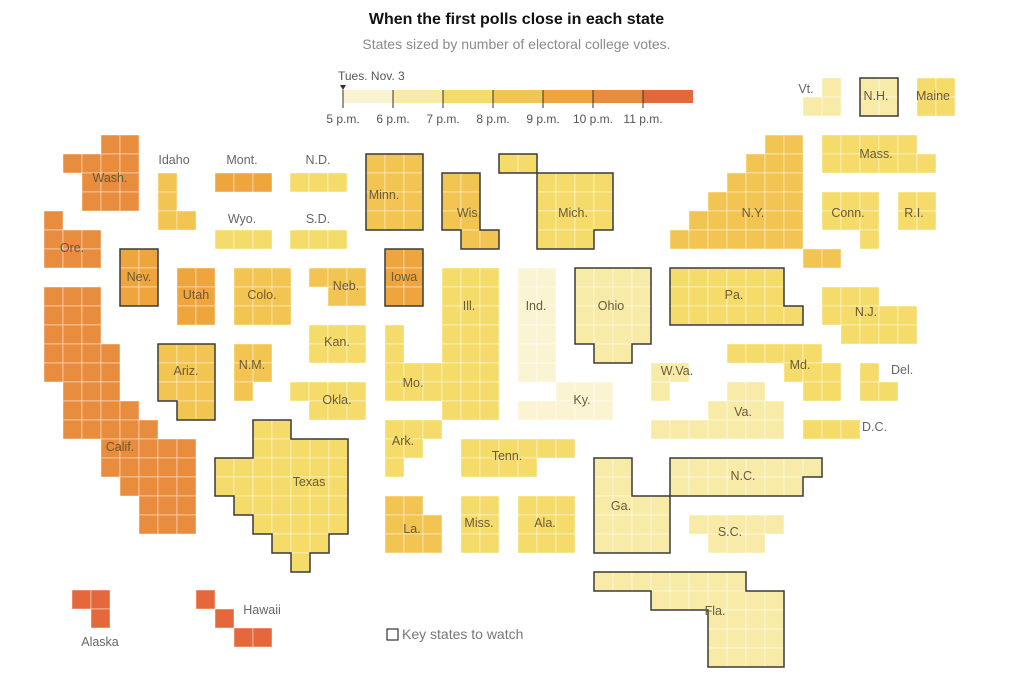 The image size is (1020, 681). I want to click on state-ri: R.I., so click(917, 211).